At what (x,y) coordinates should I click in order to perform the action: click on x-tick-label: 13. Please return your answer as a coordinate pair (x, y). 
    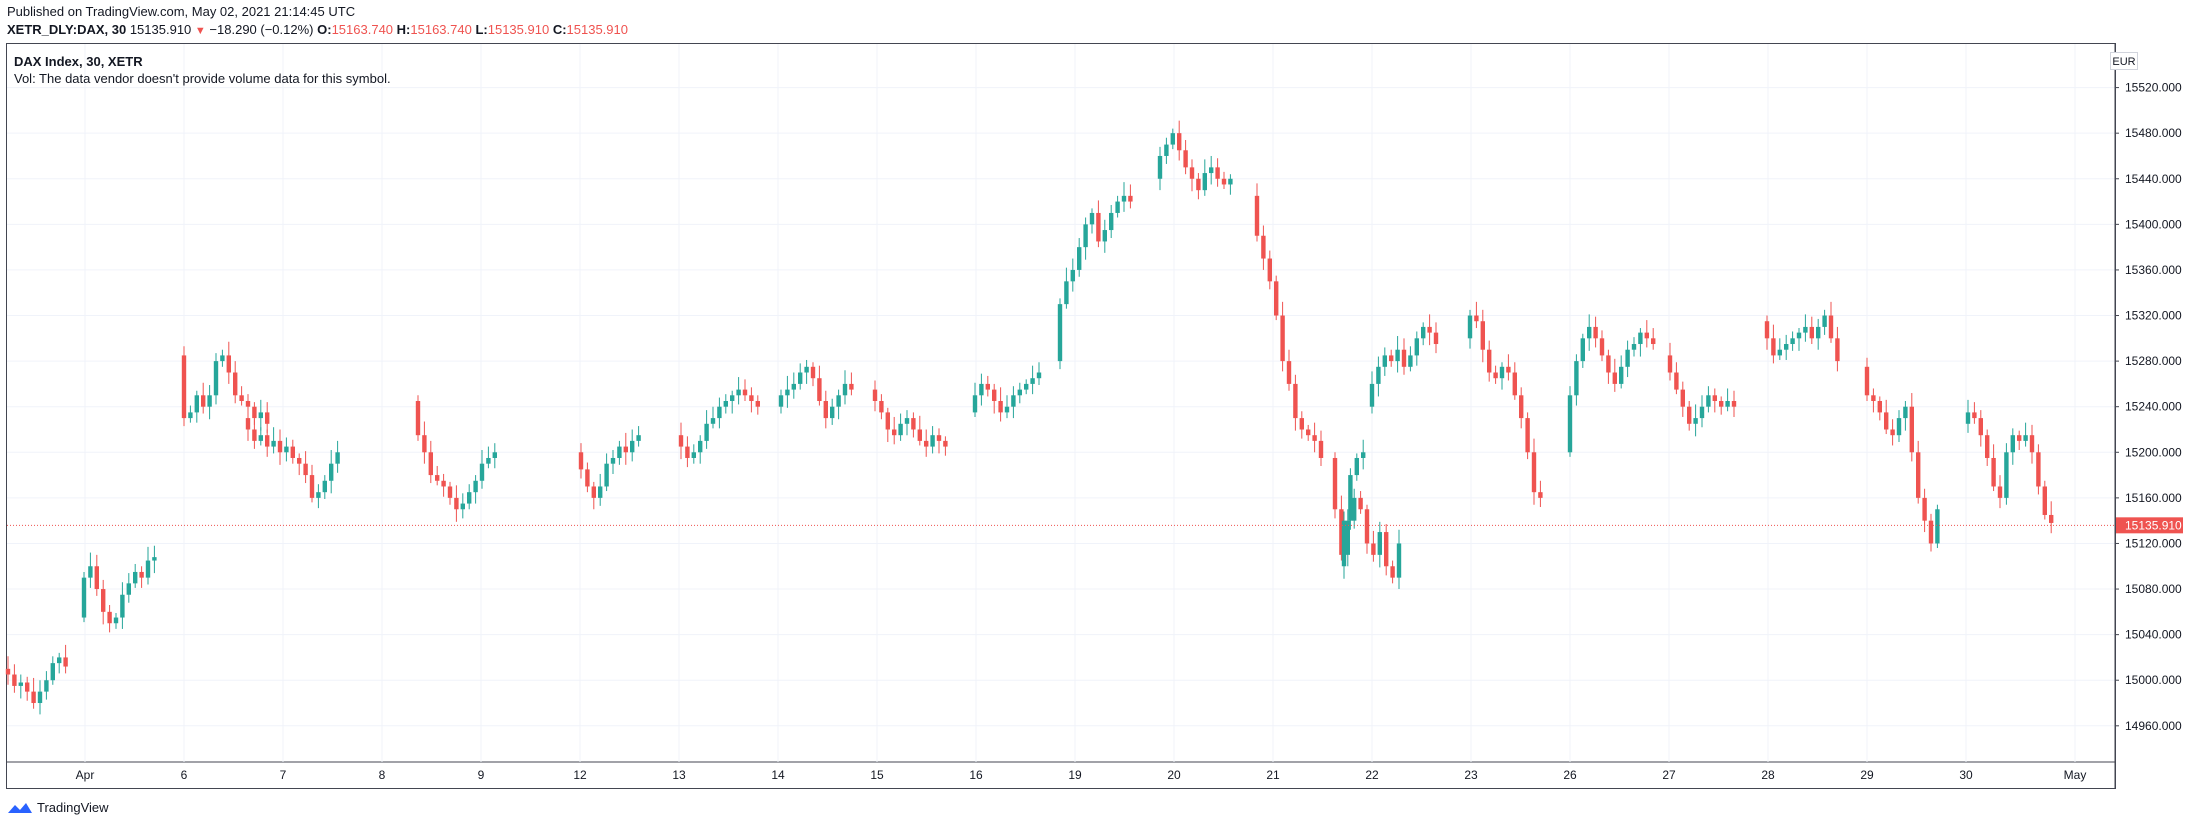
    Looking at the image, I should click on (679, 775).